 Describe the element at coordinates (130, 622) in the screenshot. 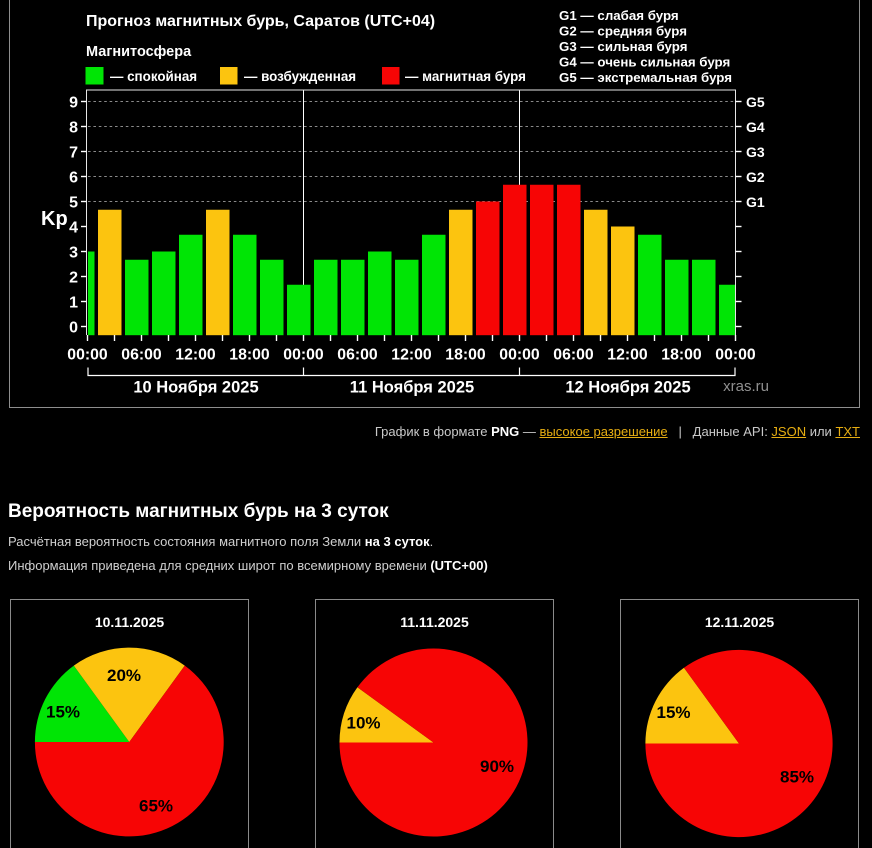

I see `svg-text: 10.11.2025` at that location.